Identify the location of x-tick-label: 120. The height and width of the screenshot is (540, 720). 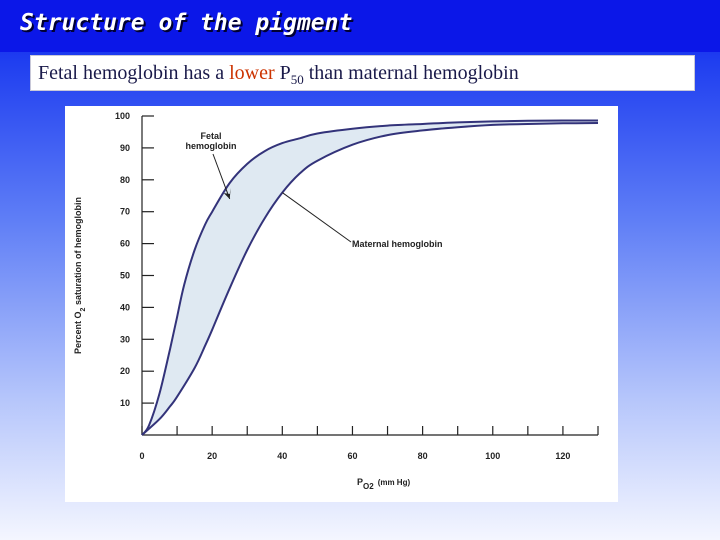
(562, 456).